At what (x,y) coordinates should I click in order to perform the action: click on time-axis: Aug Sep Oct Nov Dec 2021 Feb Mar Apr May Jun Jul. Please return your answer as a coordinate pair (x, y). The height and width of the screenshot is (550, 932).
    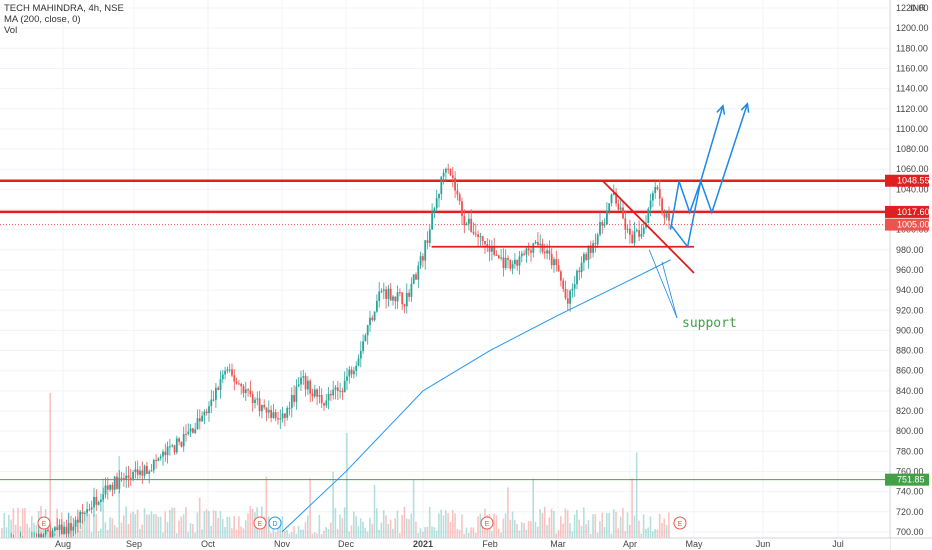
    Looking at the image, I should click on (466, 543).